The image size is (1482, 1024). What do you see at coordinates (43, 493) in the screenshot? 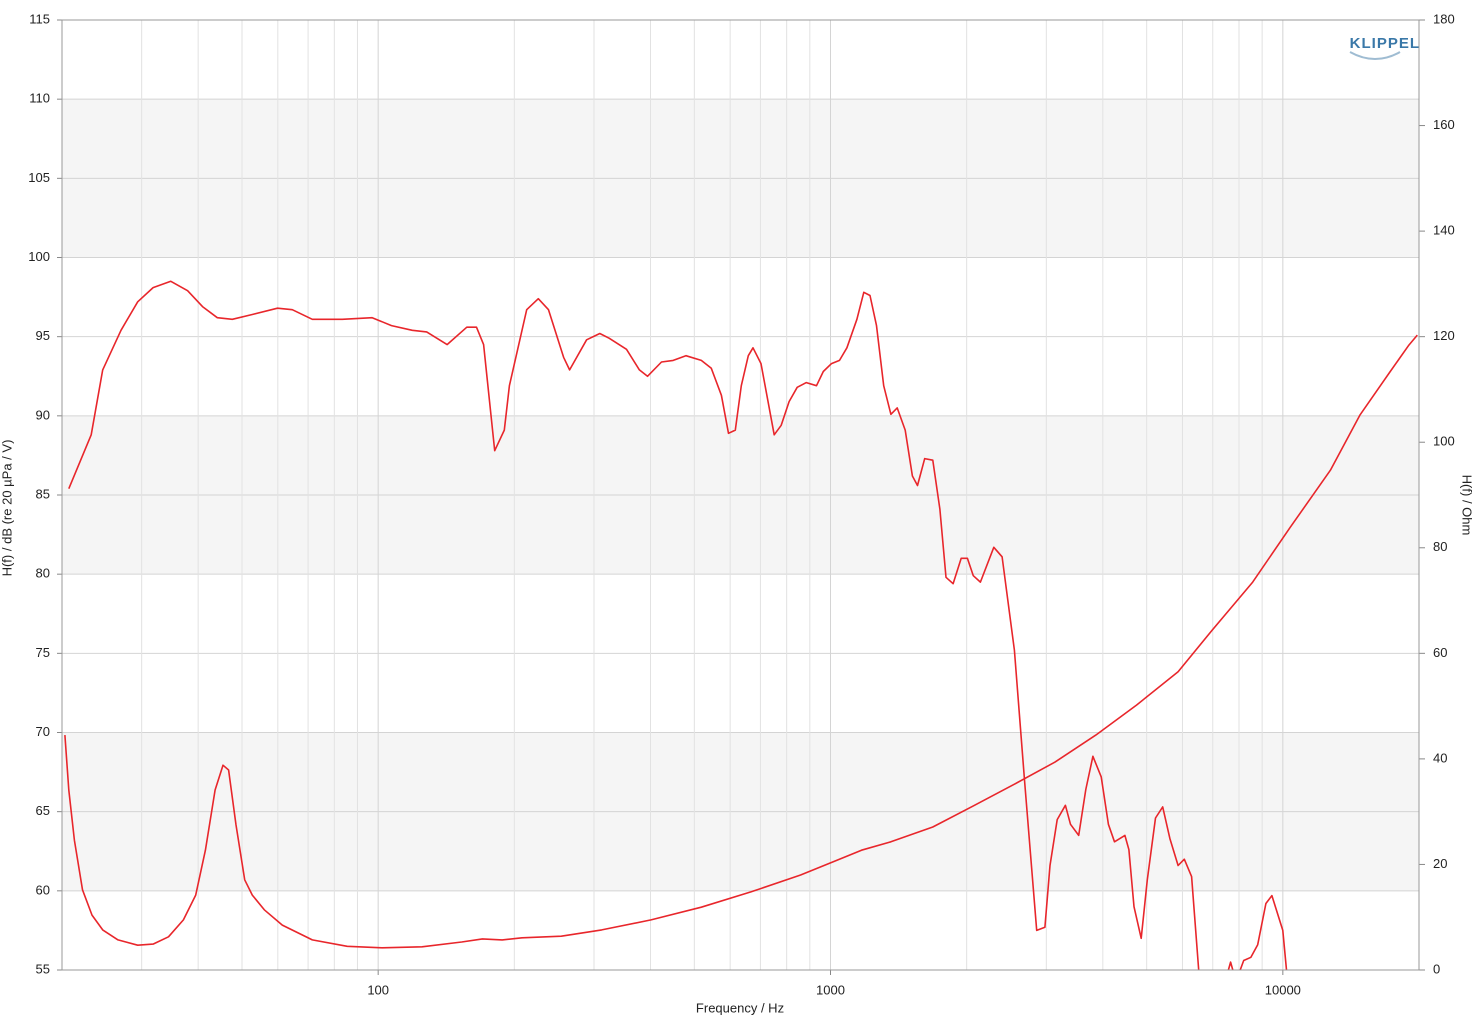
I see `y-tick-label: 85` at bounding box center [43, 493].